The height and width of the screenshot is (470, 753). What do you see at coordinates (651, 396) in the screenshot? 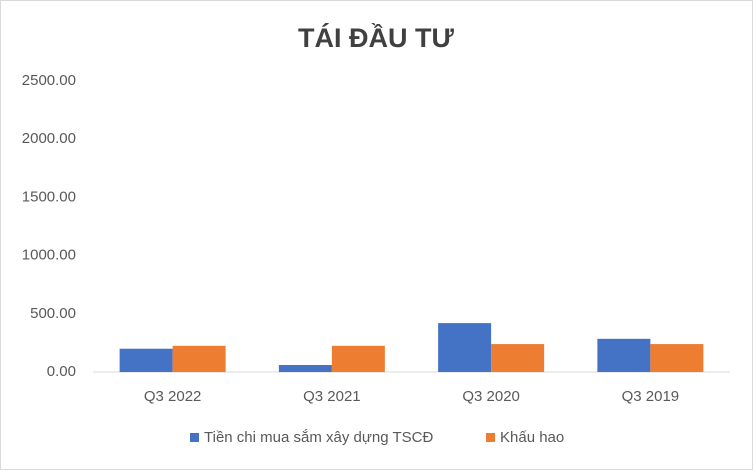
I see `x-tick-label: Q3 2019` at bounding box center [651, 396].